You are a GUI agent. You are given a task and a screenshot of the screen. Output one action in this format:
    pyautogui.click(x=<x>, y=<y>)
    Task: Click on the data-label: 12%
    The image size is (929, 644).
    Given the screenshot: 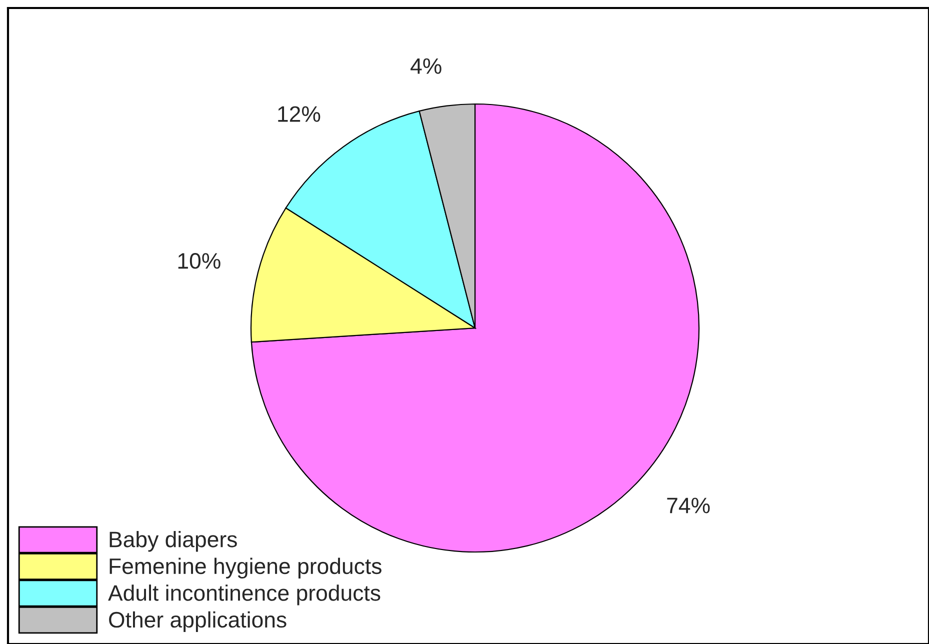 What is the action you would take?
    pyautogui.click(x=299, y=114)
    